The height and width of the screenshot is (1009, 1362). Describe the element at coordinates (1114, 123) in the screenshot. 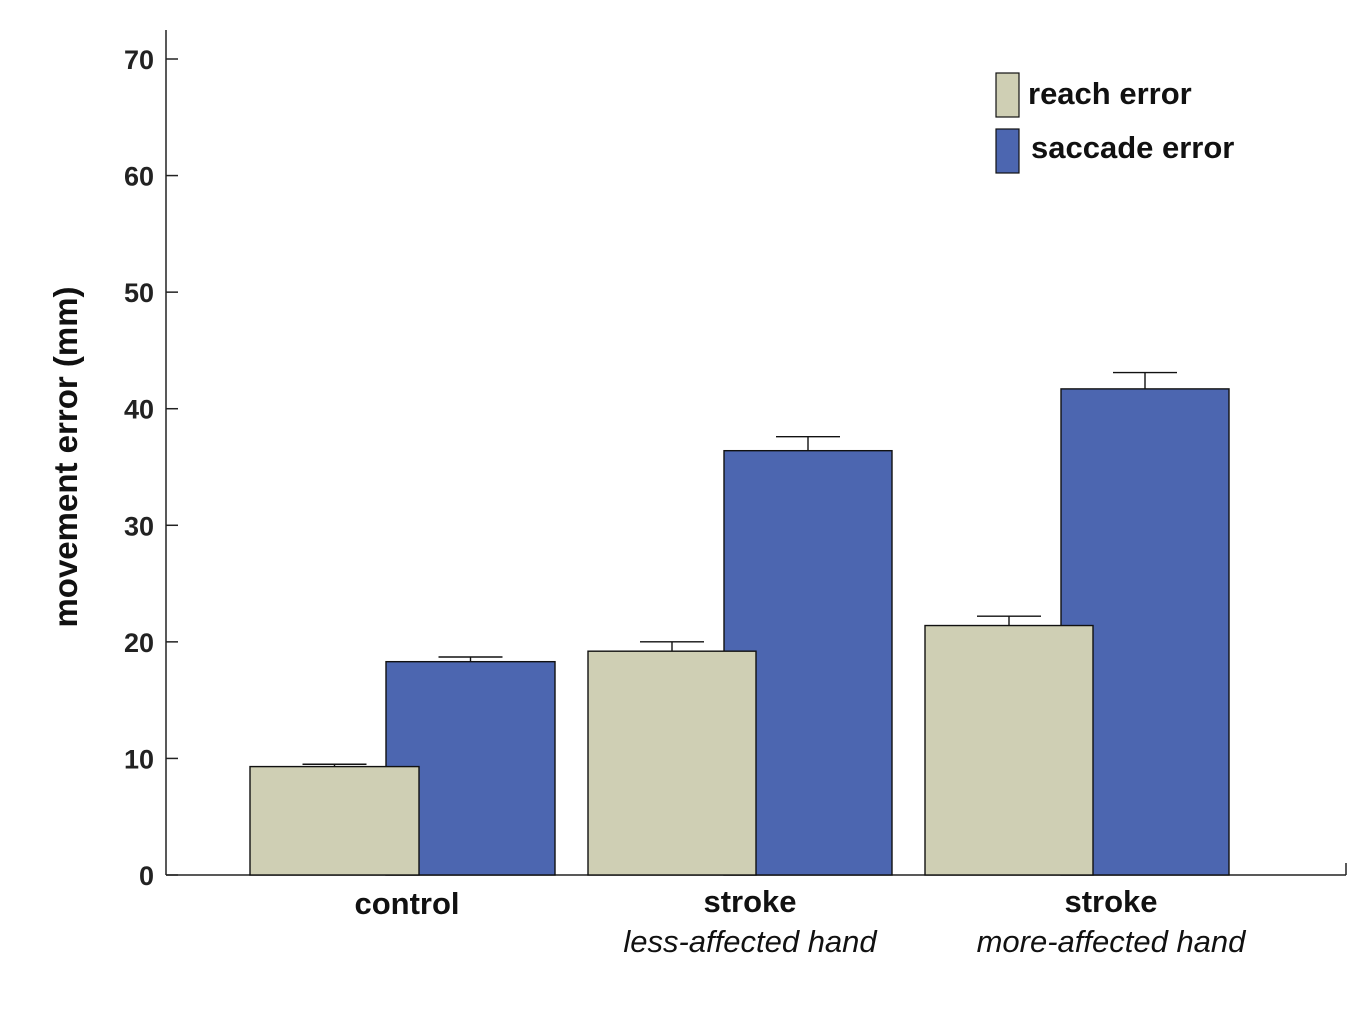

I see `legend: reach error saccade error` at that location.